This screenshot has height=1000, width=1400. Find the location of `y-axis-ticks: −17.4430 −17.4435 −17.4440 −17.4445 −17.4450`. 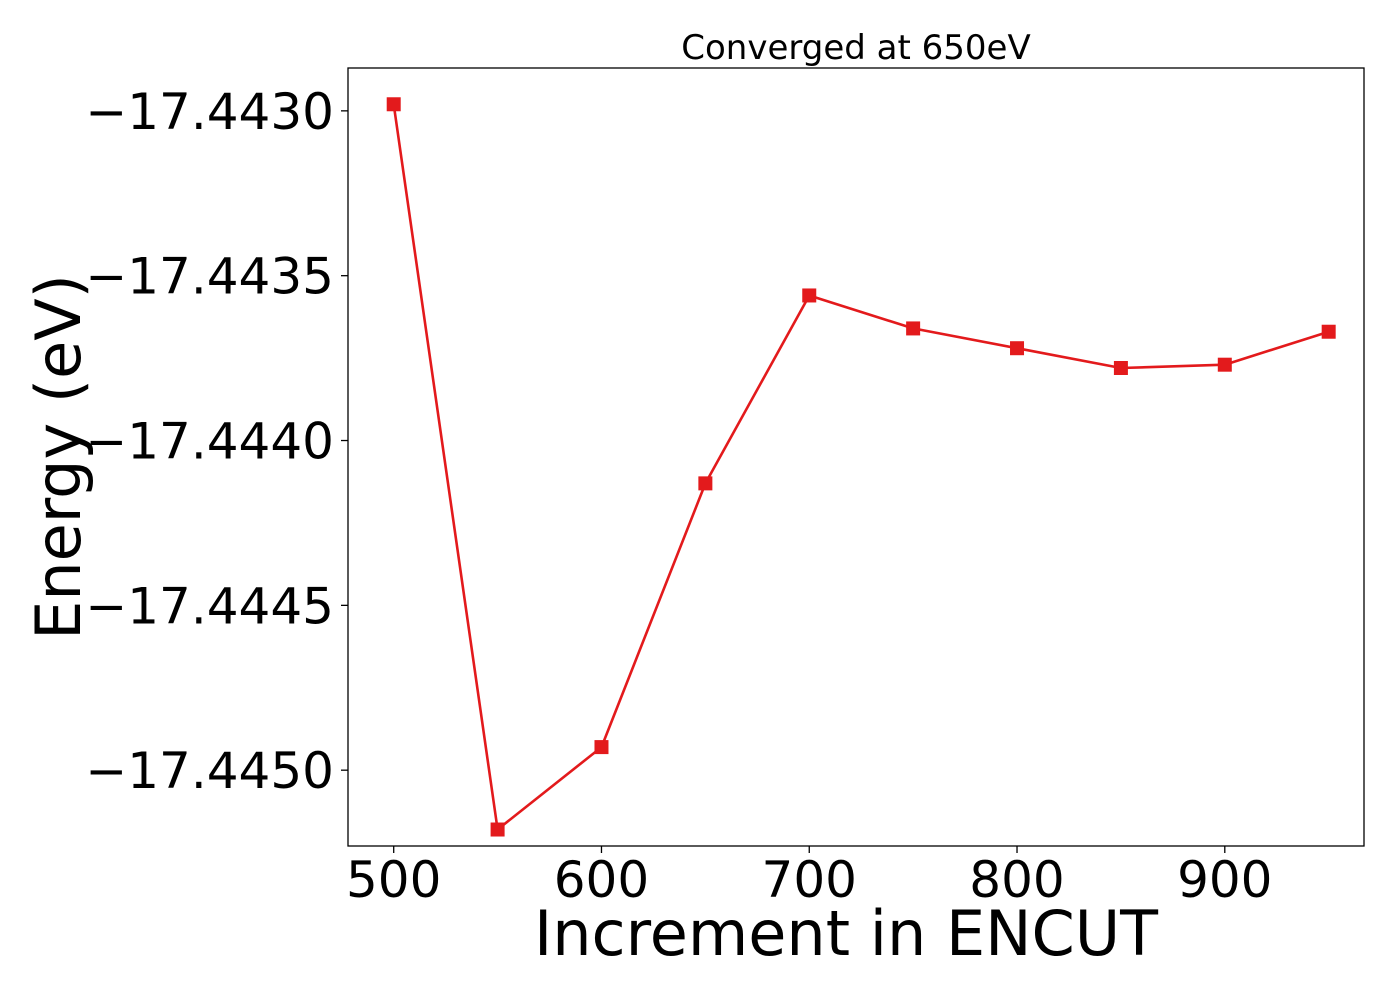

y-axis-ticks: −17.4430 −17.4435 −17.4440 −17.4445 −17.4450 is located at coordinates (216, 441).